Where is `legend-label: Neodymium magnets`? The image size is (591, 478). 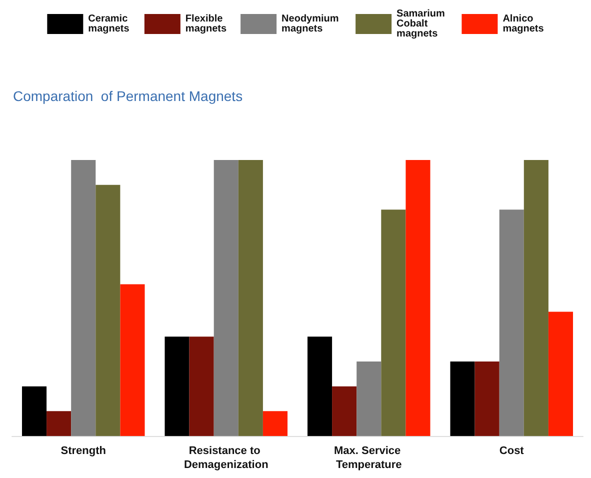 legend-label: Neodymium magnets is located at coordinates (312, 24).